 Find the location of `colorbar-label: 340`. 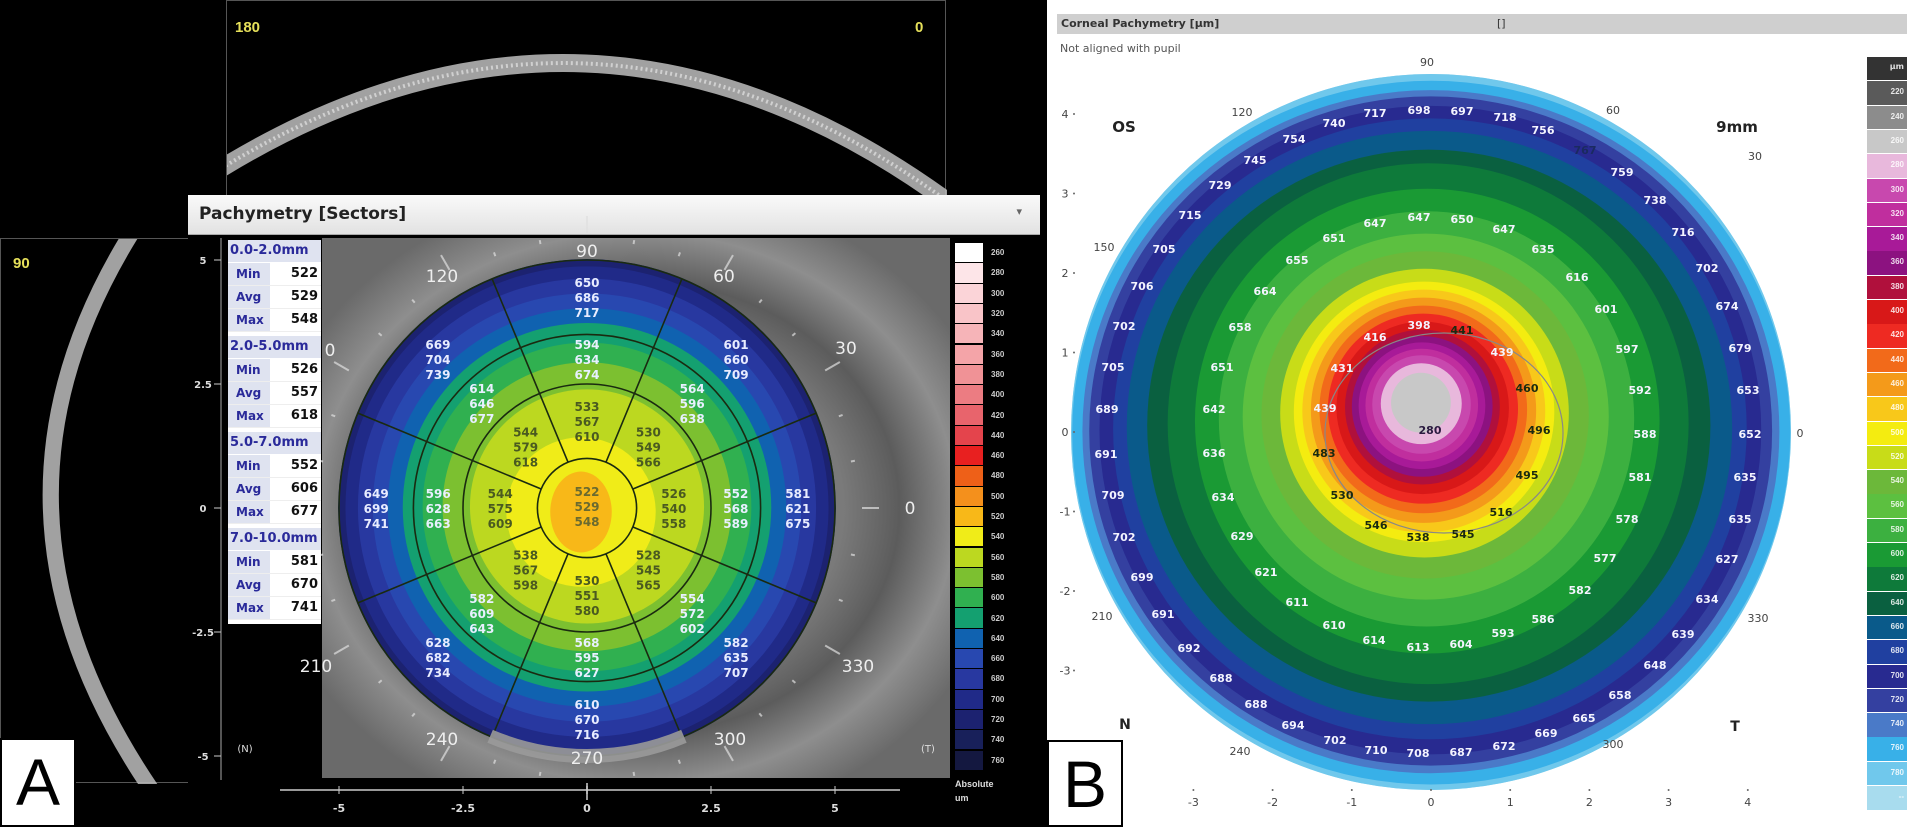

colorbar-label: 340 is located at coordinates (998, 334).